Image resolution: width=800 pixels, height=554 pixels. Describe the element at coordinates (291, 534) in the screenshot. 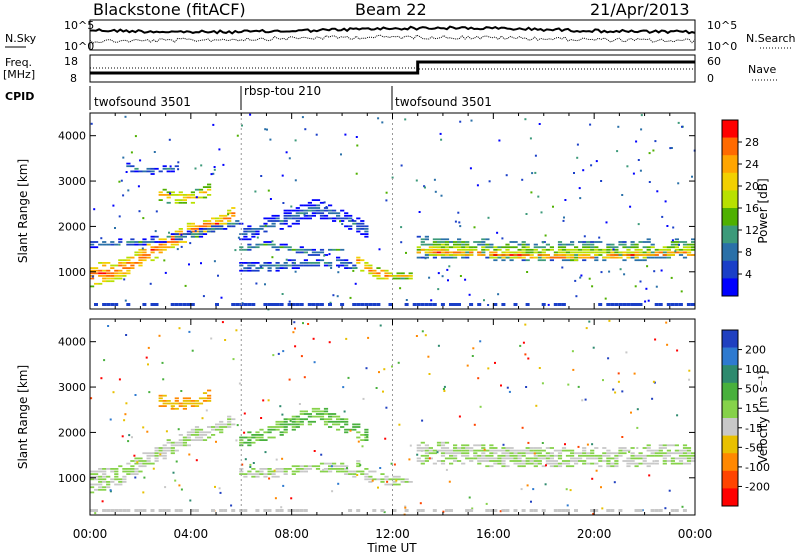

I see `x-tick-label: 08:00` at that location.